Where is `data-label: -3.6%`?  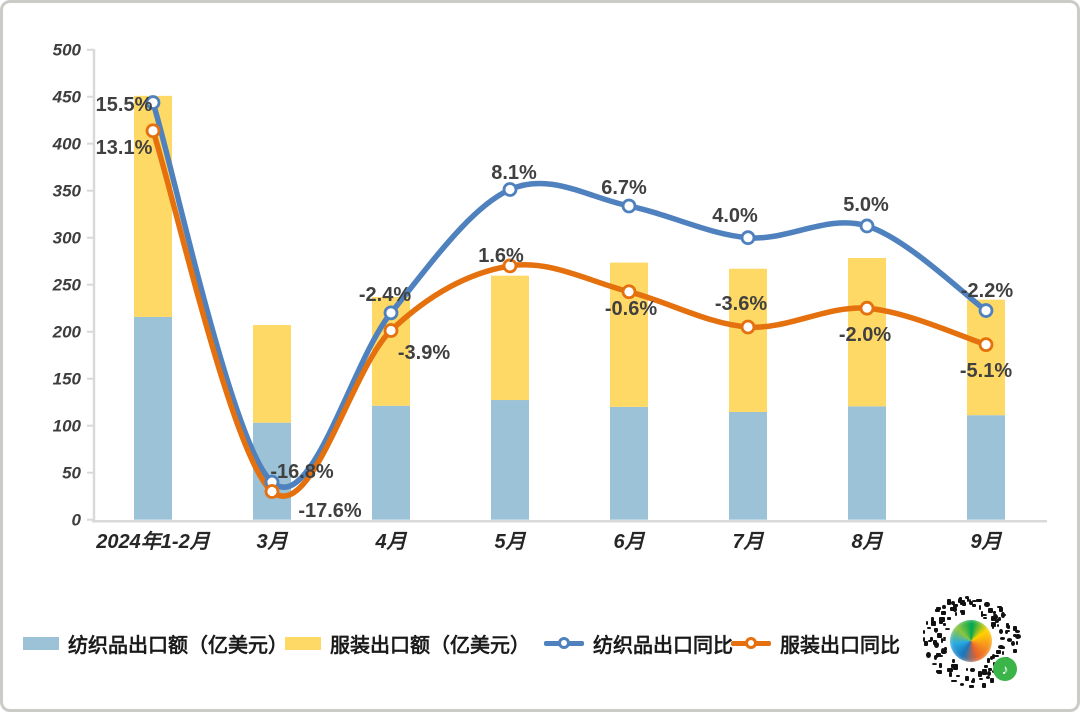
data-label: -3.6% is located at coordinates (741, 304).